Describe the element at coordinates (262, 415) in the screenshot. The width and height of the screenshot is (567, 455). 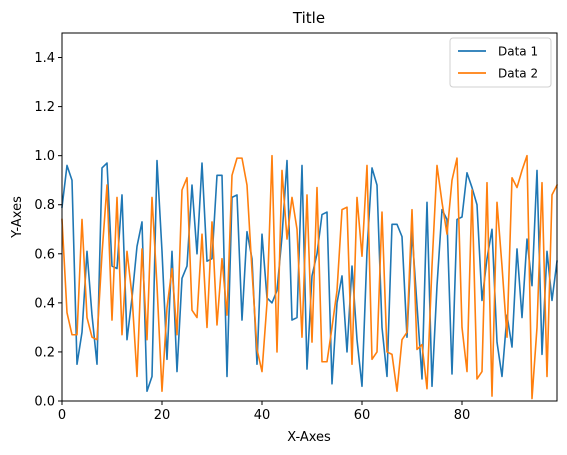
I see `x-tick-label: 40` at that location.